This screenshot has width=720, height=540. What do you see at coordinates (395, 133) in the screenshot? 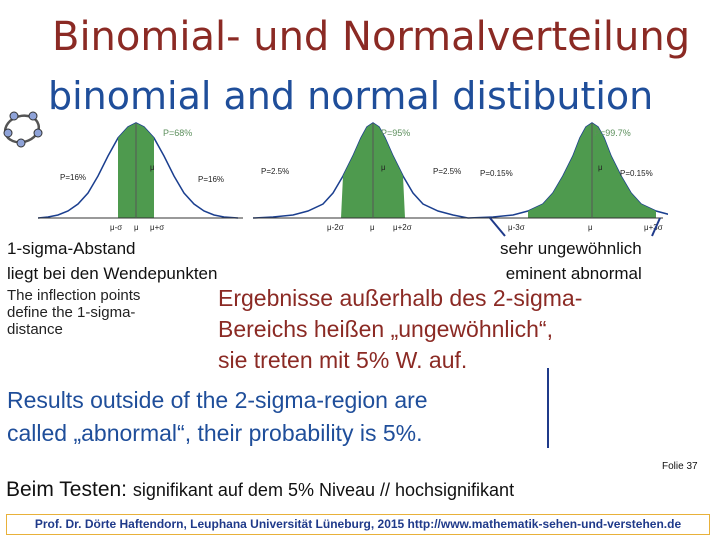
I see `panel-2-area-label: P=95%` at bounding box center [395, 133].